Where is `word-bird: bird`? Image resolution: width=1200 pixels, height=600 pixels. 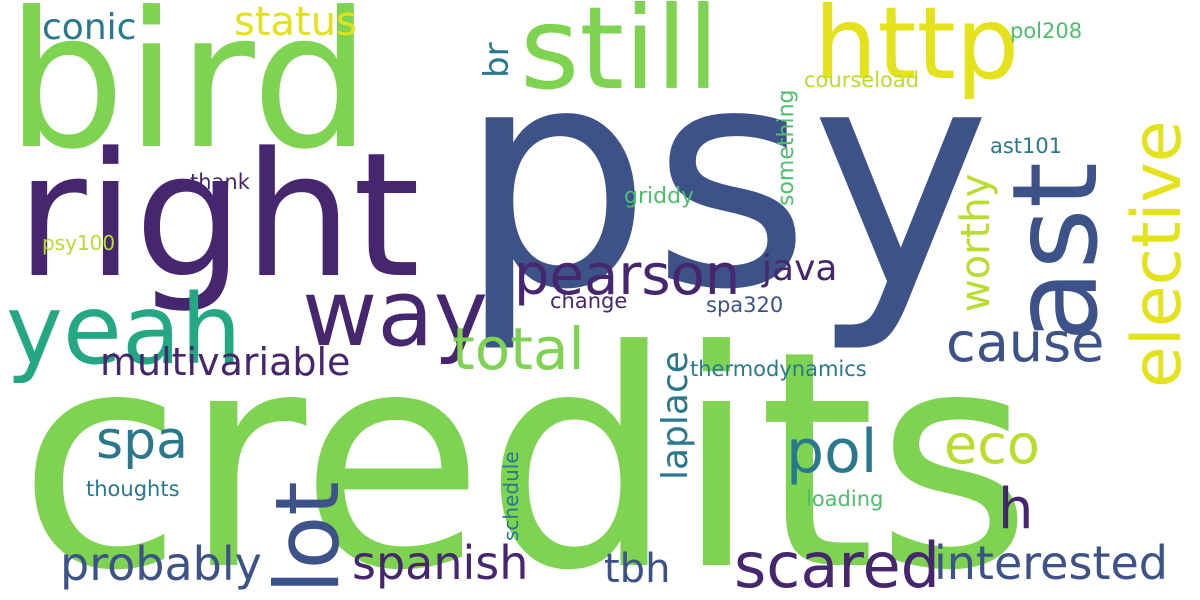
word-bird: bird is located at coordinates (188, 95).